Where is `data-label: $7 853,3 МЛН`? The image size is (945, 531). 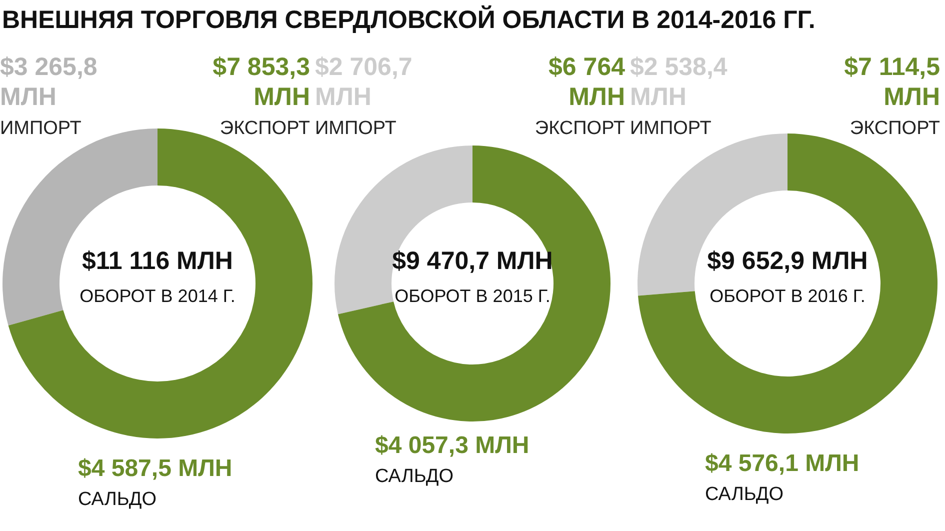
data-label: $7 853,3 МЛН is located at coordinates (261, 82).